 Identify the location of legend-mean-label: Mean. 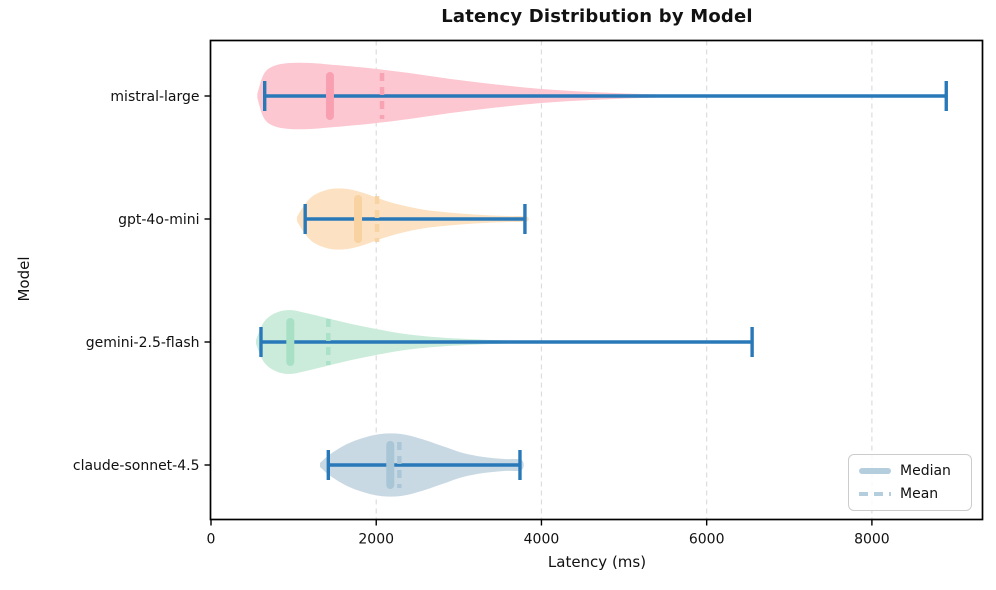
(919, 494).